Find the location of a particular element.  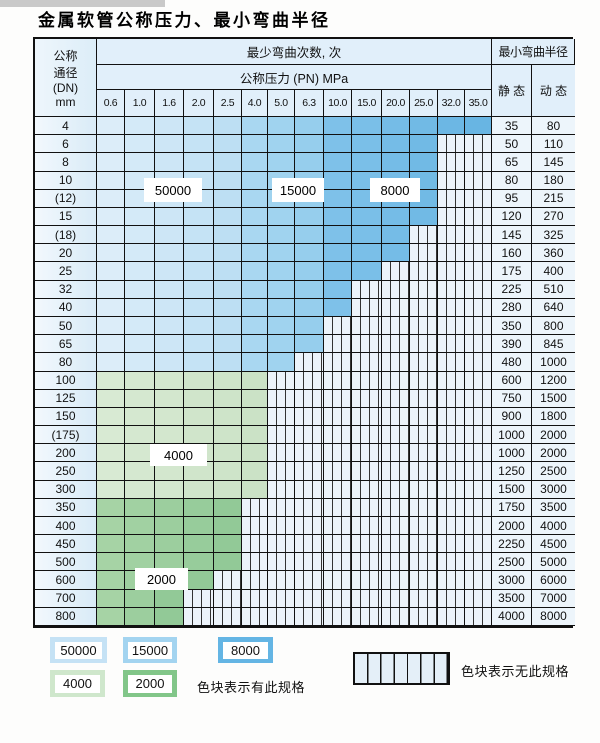

pressure-tick: 6.3 is located at coordinates (309, 103).